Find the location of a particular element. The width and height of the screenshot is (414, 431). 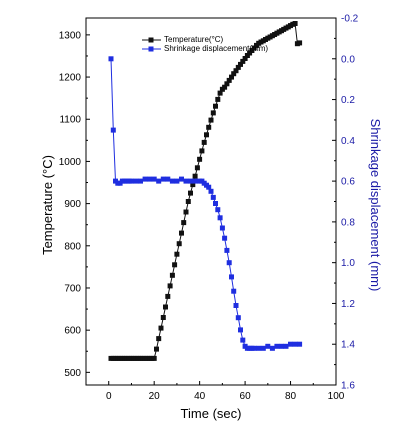

y-left-tick-label: 1300 is located at coordinates (70, 35).